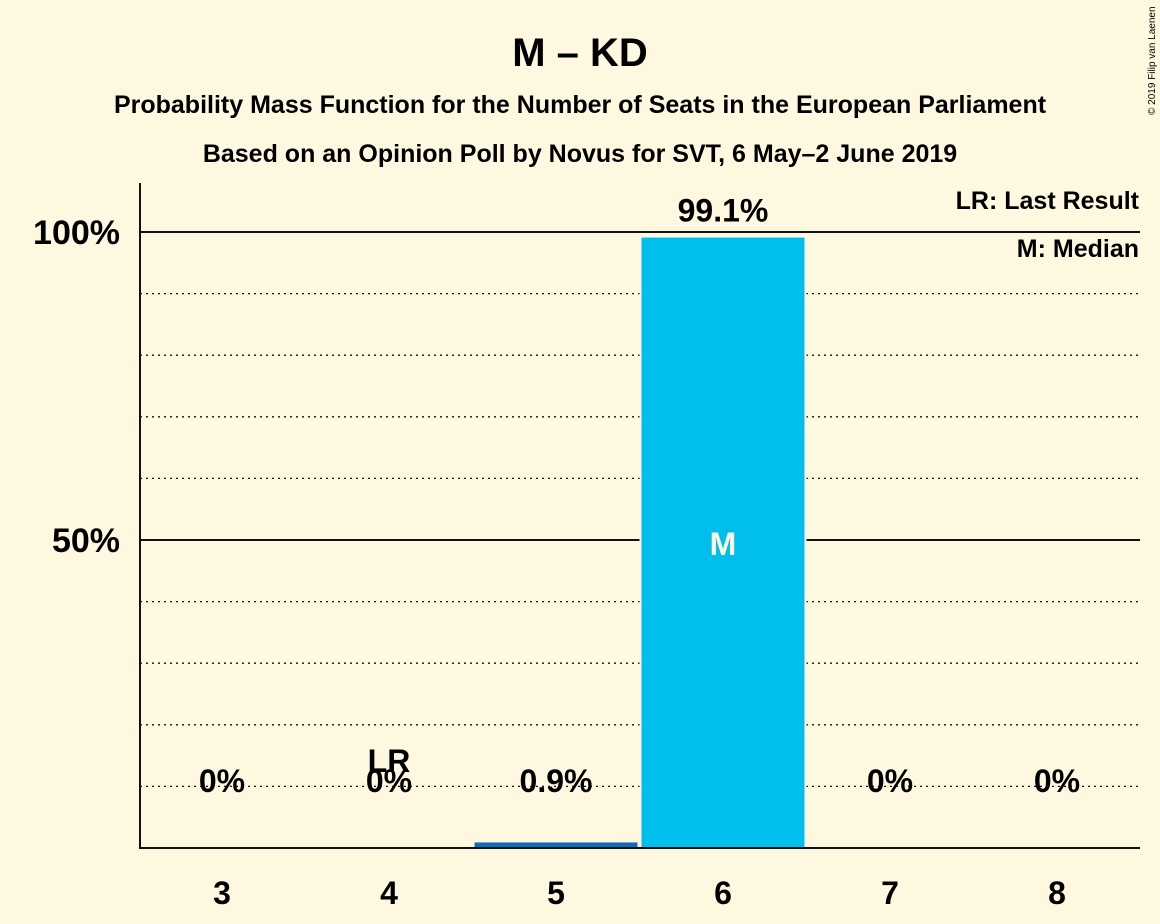 The image size is (1160, 924). Describe the element at coordinates (556, 893) in the screenshot. I see `x-tick-label: 5` at that location.